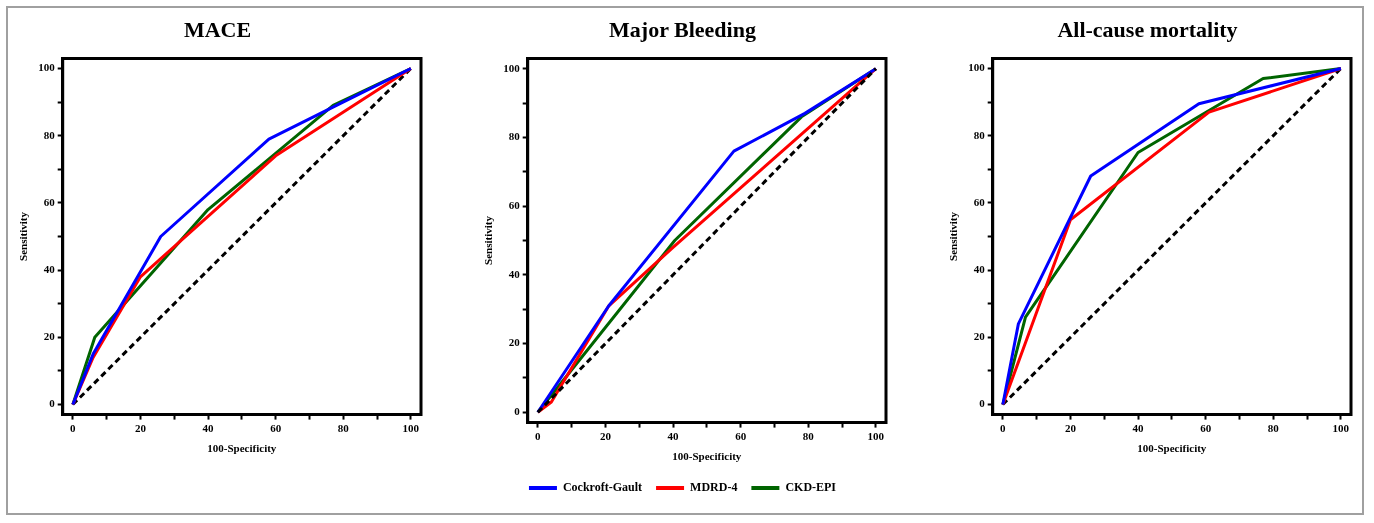 The height and width of the screenshot is (523, 1374). Describe the element at coordinates (811, 487) in the screenshot. I see `legend-label: CKD-EPI` at that location.